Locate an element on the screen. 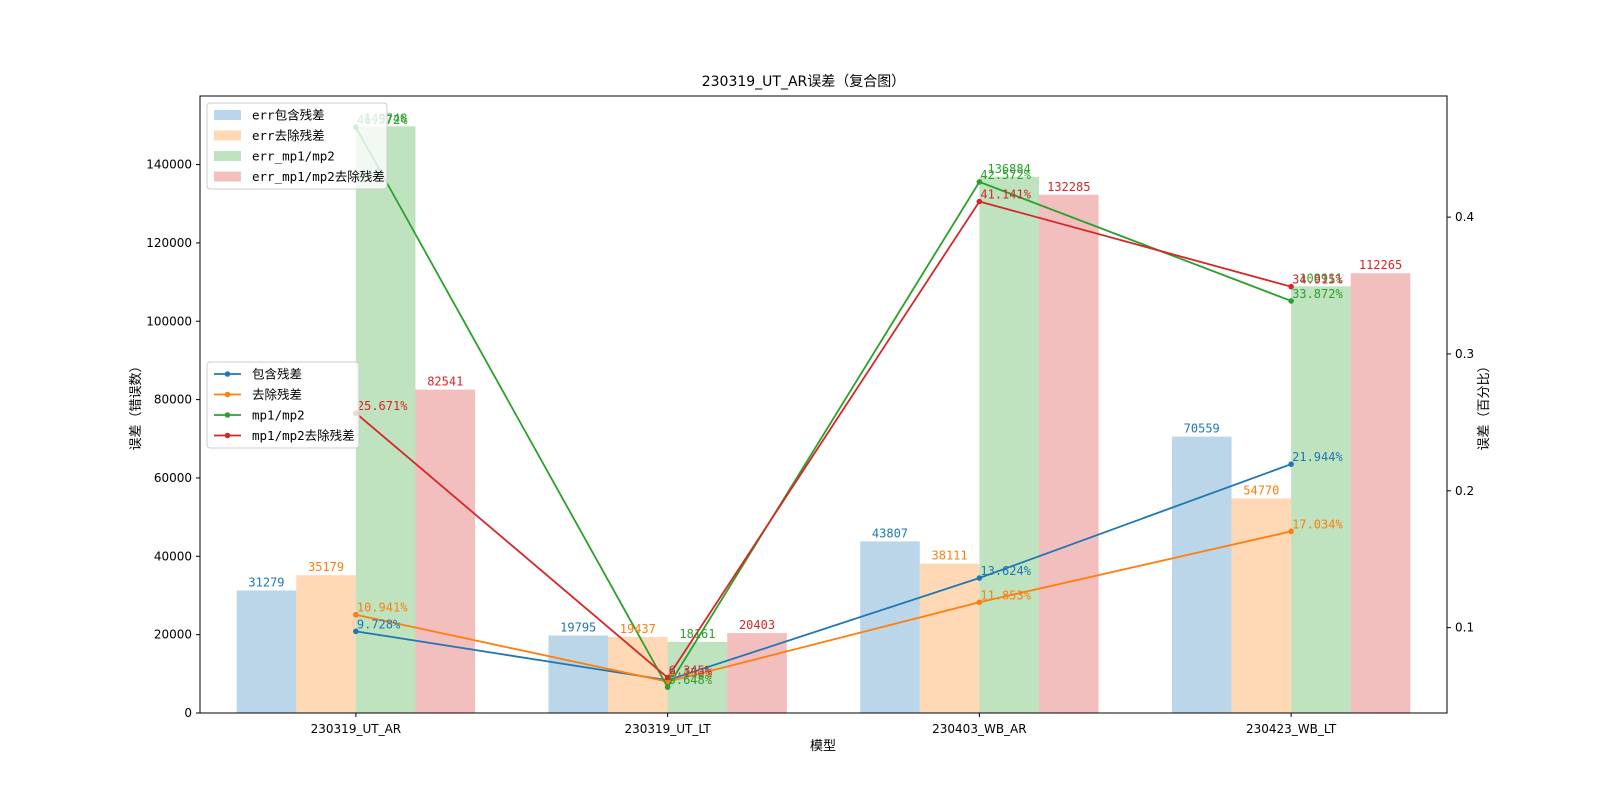 This screenshot has width=1600, height=800. x-tick-label: 230423_WB_LT is located at coordinates (1291, 729).